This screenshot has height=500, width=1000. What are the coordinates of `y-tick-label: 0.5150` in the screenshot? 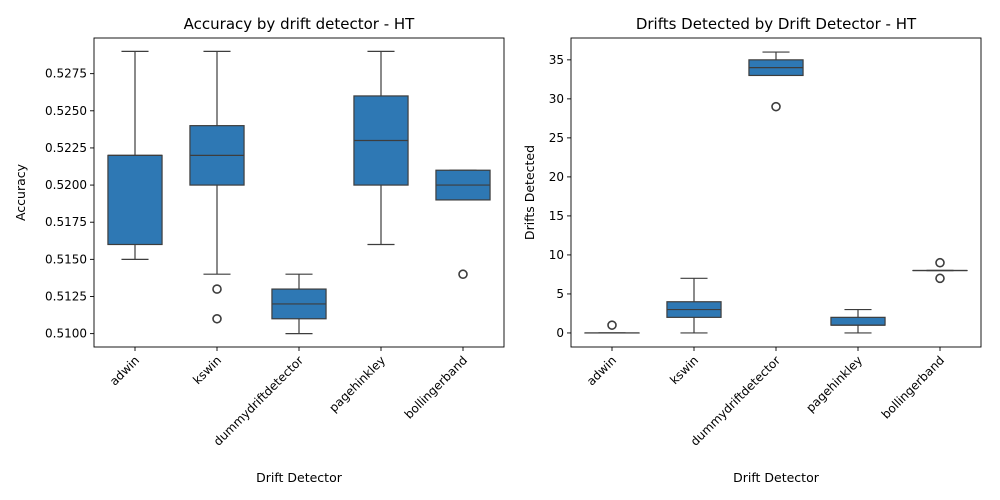 It's located at (66, 259).